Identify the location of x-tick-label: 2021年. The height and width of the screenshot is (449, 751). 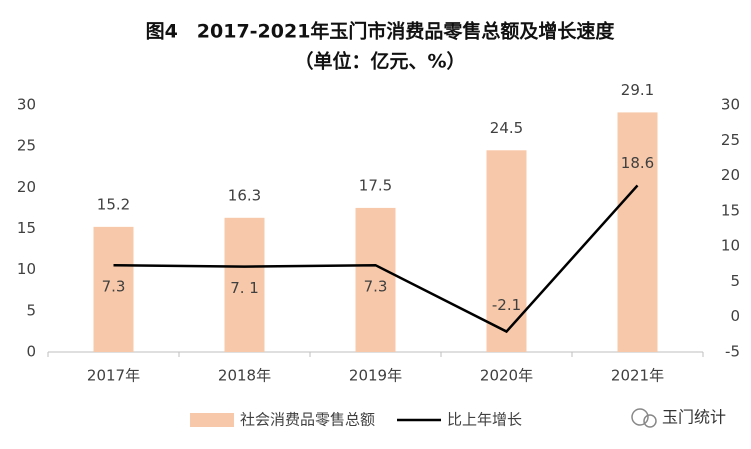
(637, 376).